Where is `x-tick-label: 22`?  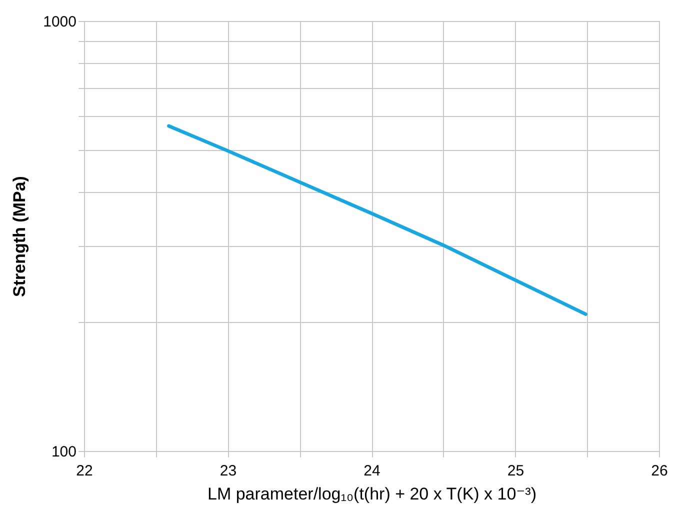 x-tick-label: 22 is located at coordinates (84, 471).